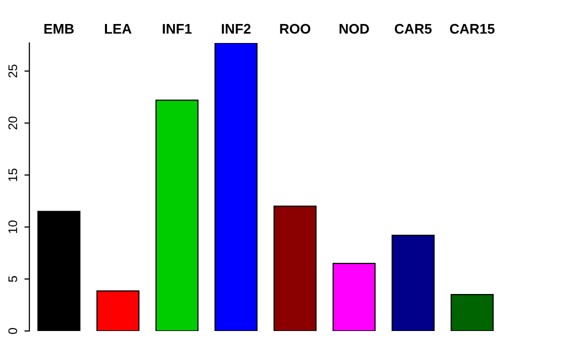 This screenshot has height=360, width=576. I want to click on y-tick-label: 25, so click(13, 71).